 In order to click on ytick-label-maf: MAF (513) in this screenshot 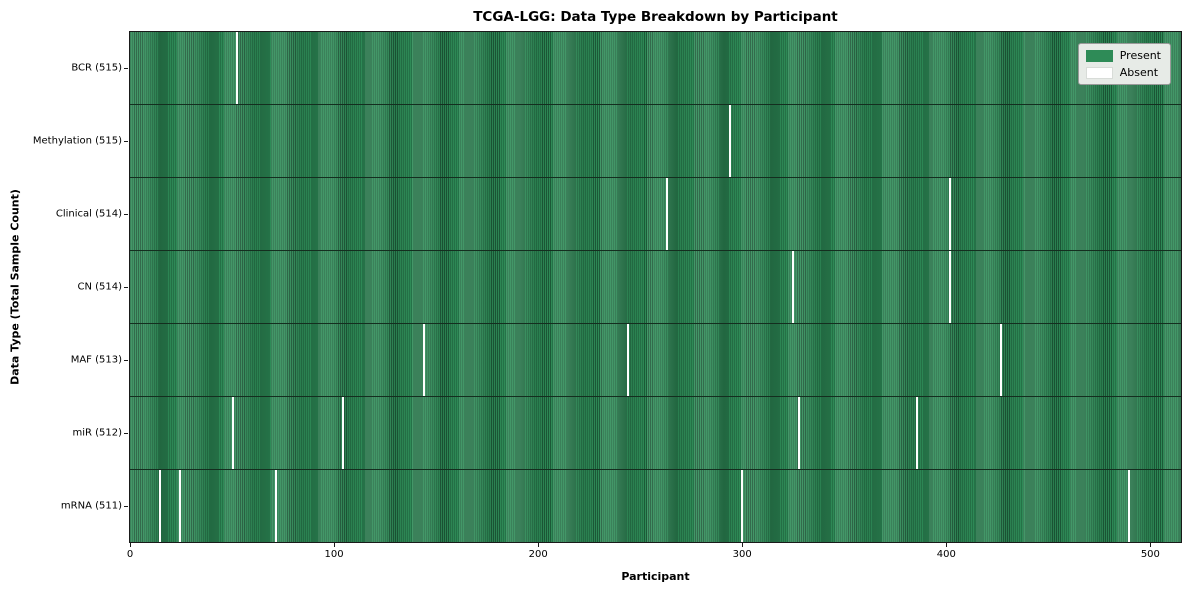, I will do `click(96, 360)`.